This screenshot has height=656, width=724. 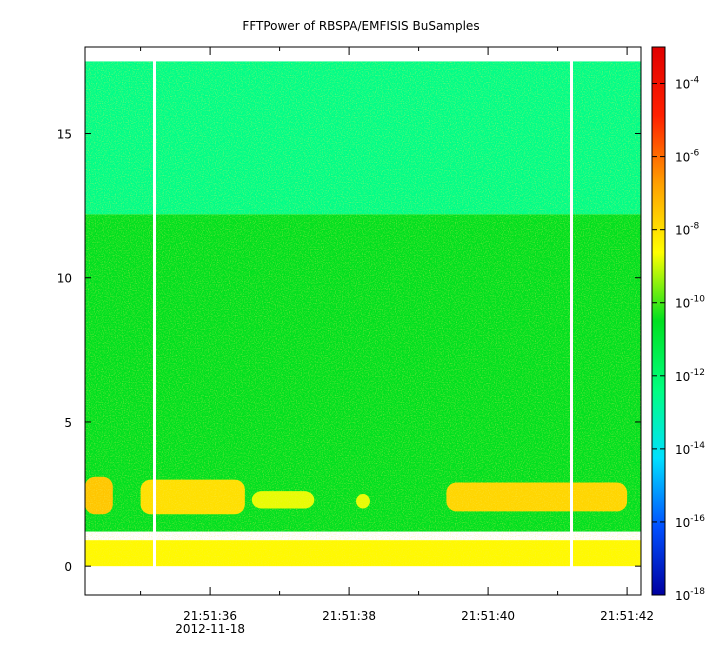 What do you see at coordinates (690, 303) in the screenshot?
I see `colorbar-tick-label: 10⁻¹⁰` at bounding box center [690, 303].